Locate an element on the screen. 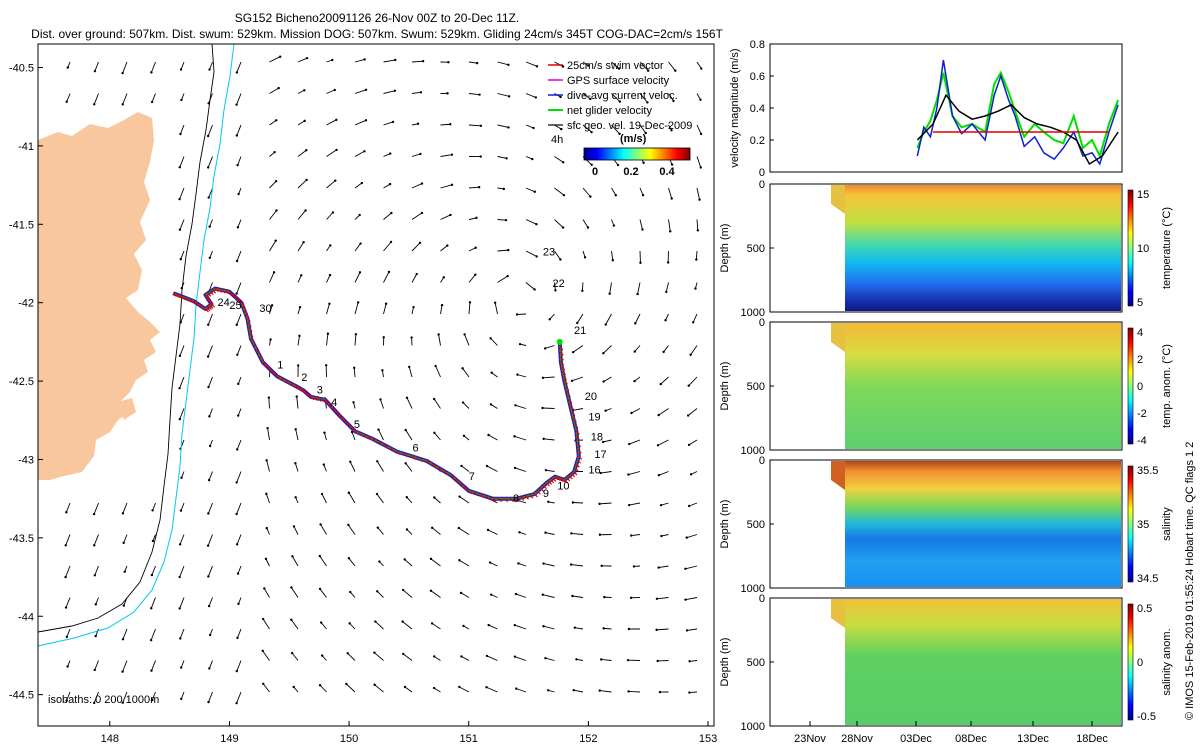 The image size is (1200, 755). colorbar-tick-0: 0 is located at coordinates (595, 172).